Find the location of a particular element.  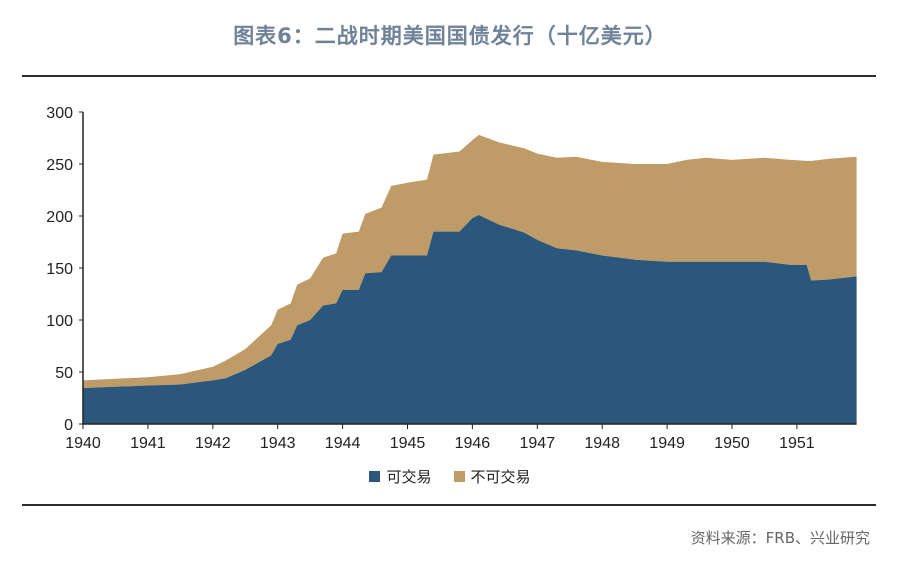

top-divider is located at coordinates (449, 76).